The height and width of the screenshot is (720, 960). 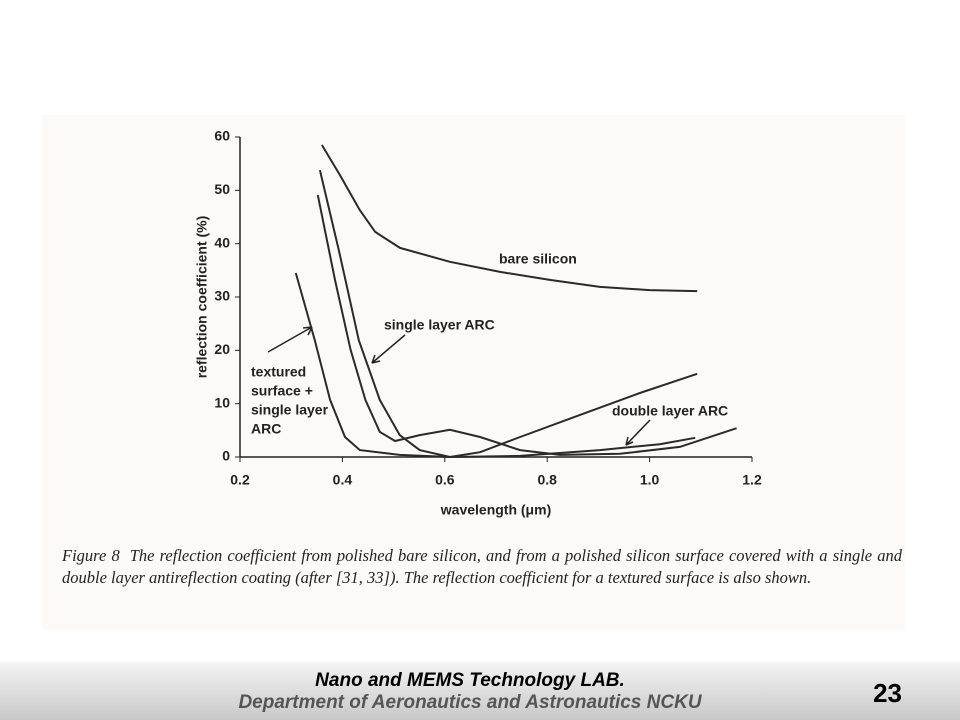 I want to click on arrows, so click(x=459, y=386).